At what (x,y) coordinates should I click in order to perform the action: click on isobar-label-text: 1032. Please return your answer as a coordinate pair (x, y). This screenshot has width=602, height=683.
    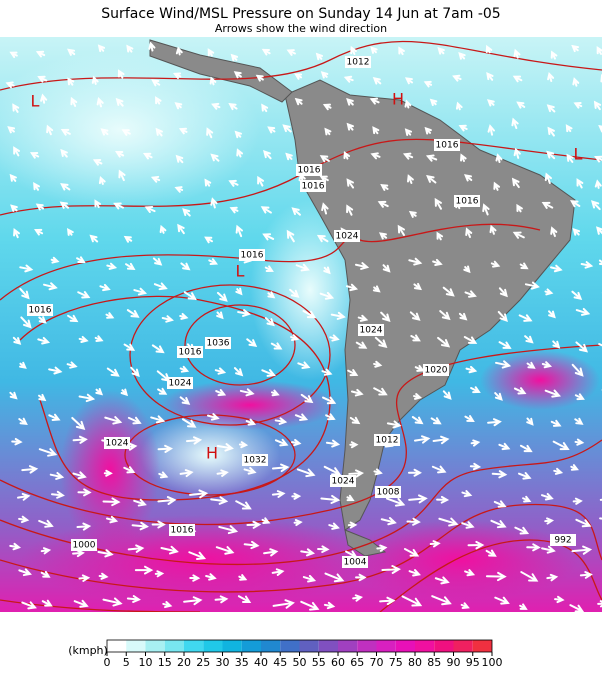
    Looking at the image, I should click on (255, 461).